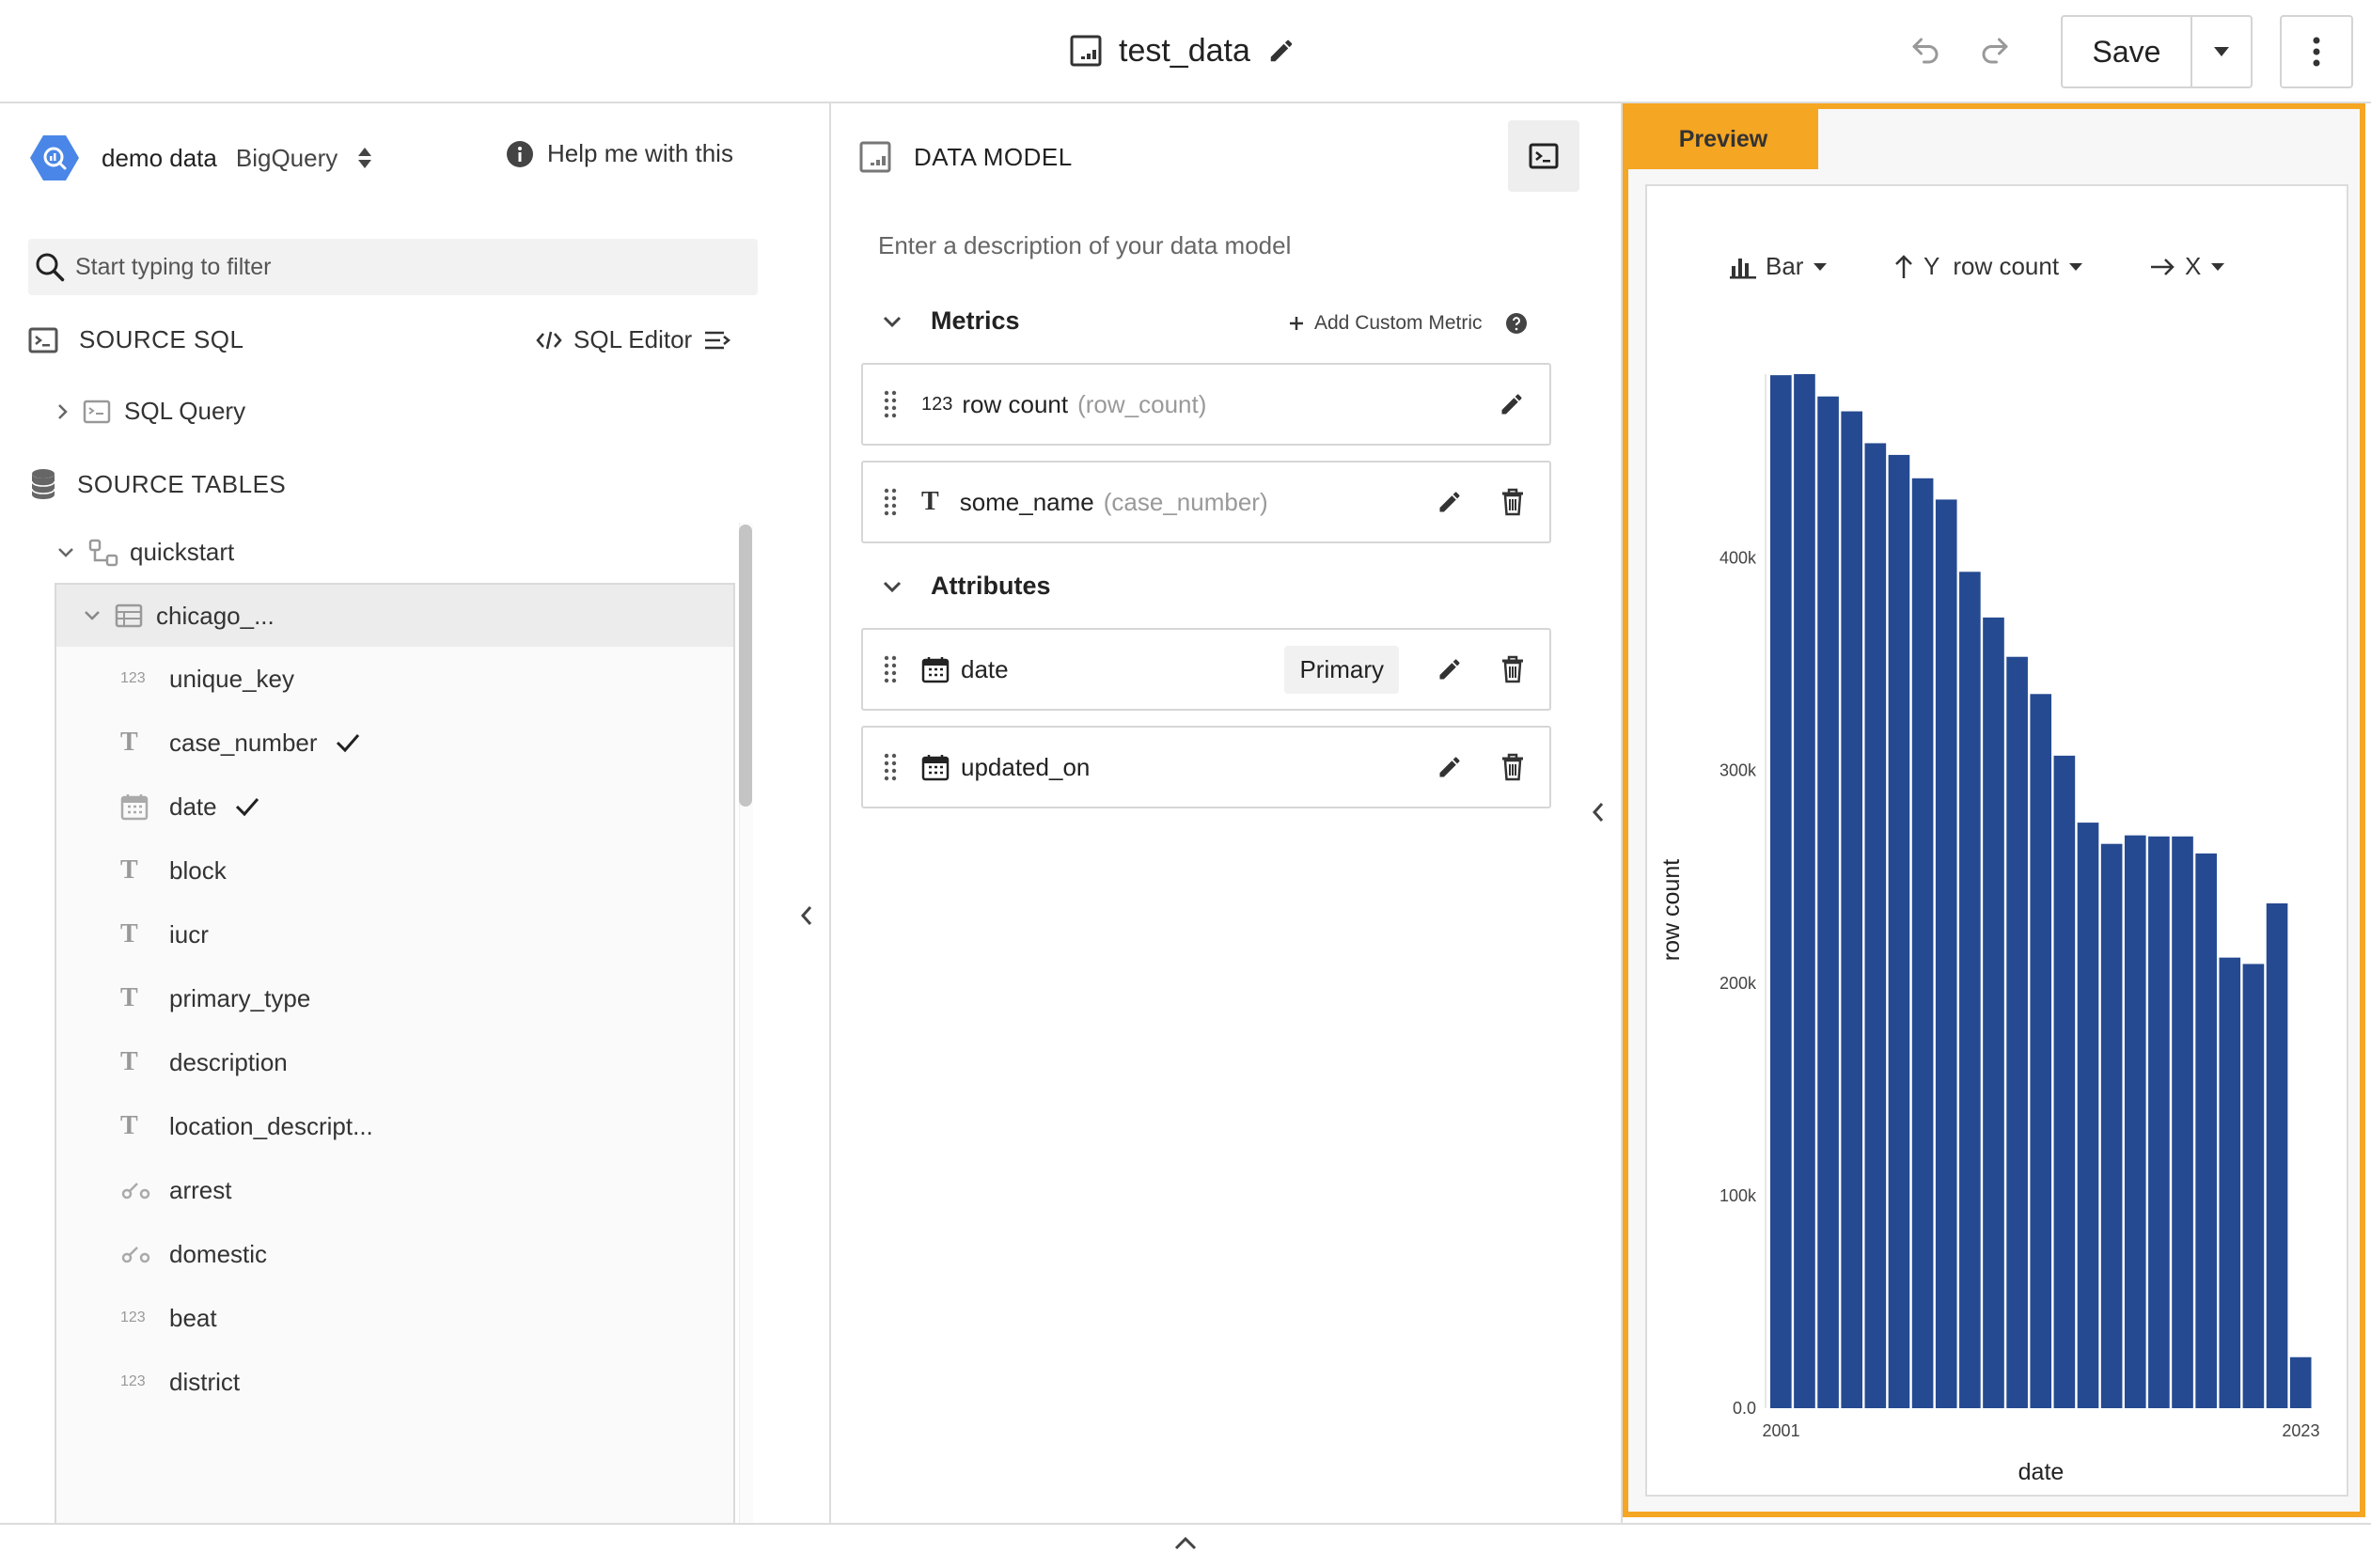 Image resolution: width=2371 pixels, height=1568 pixels. Describe the element at coordinates (228, 1061) in the screenshot. I see `field-name: description` at that location.